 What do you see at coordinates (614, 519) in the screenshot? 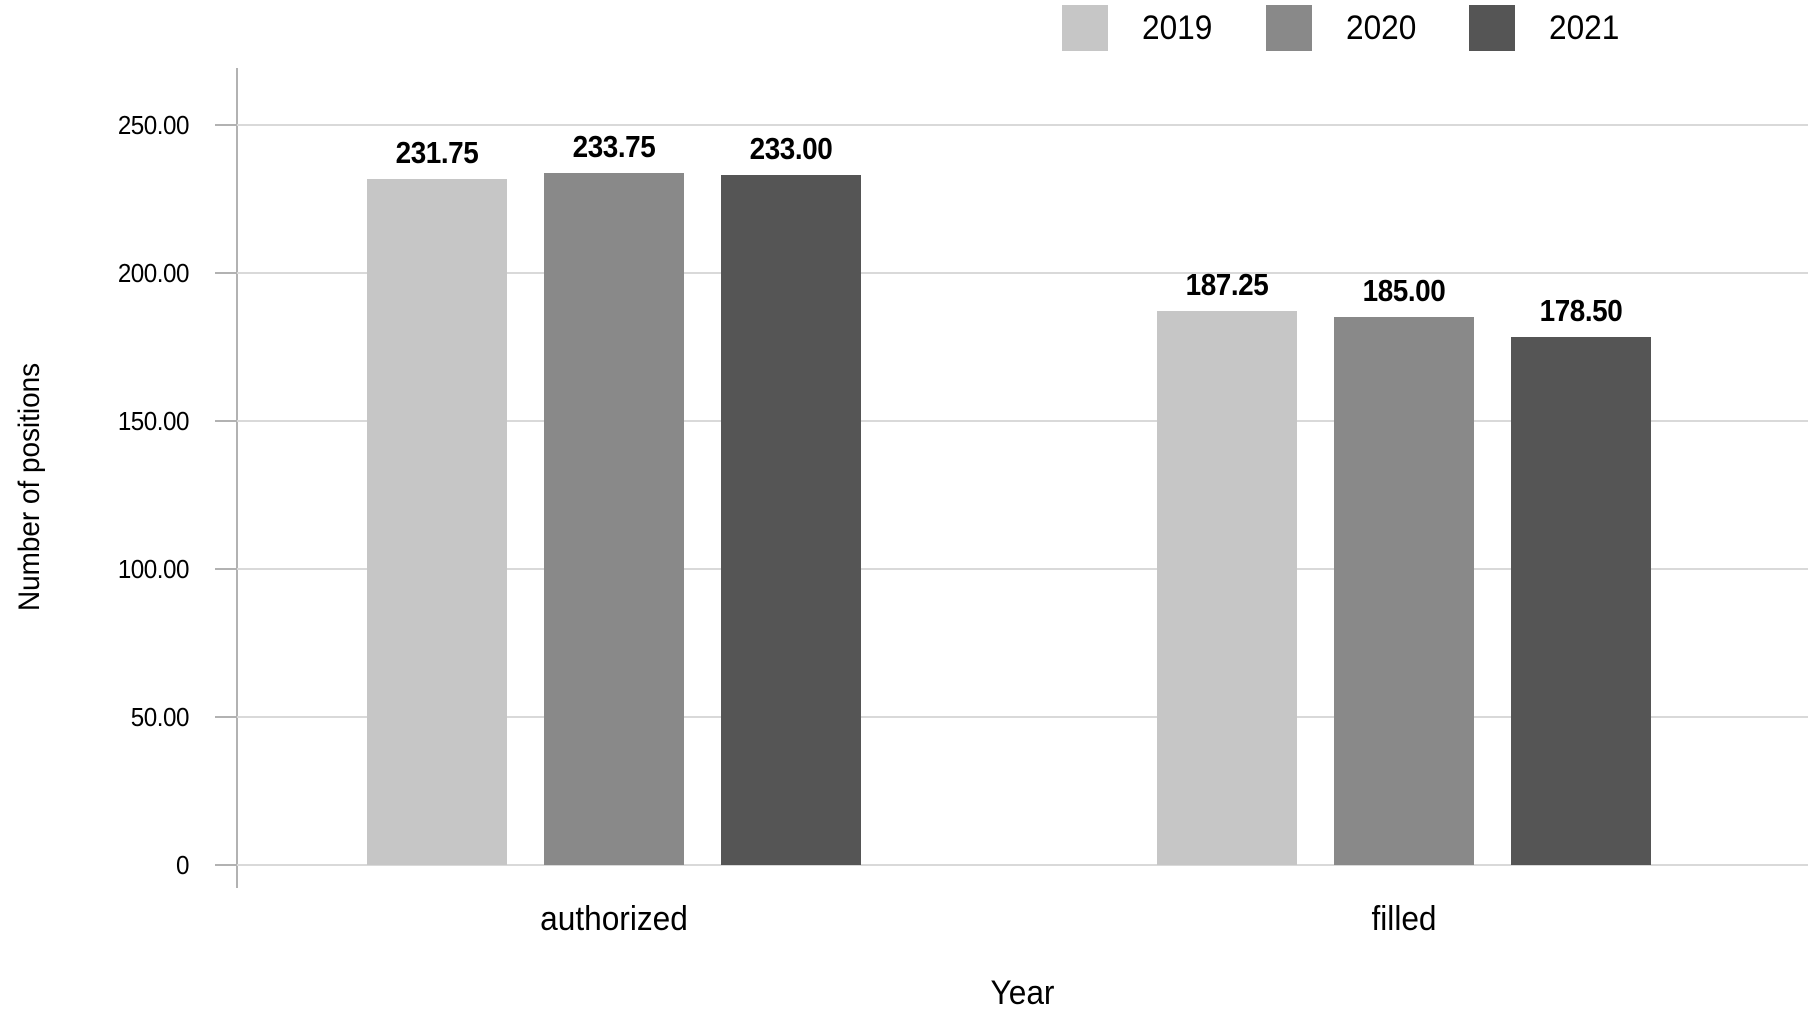
I see `bar-authorized-2020` at bounding box center [614, 519].